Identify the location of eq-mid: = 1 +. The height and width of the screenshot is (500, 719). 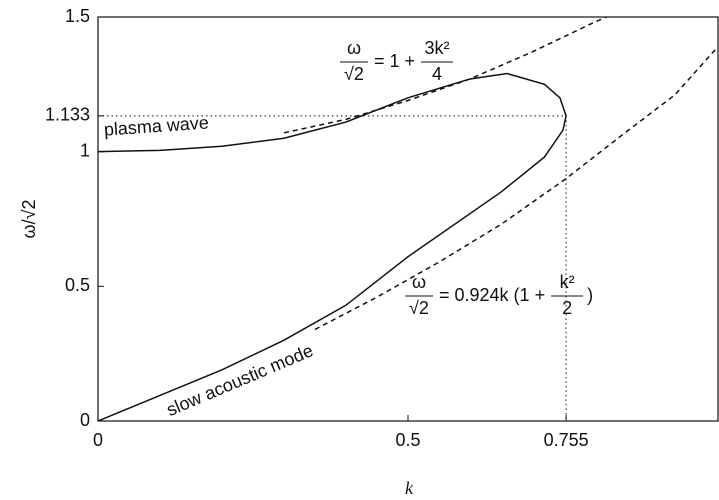
(394, 61).